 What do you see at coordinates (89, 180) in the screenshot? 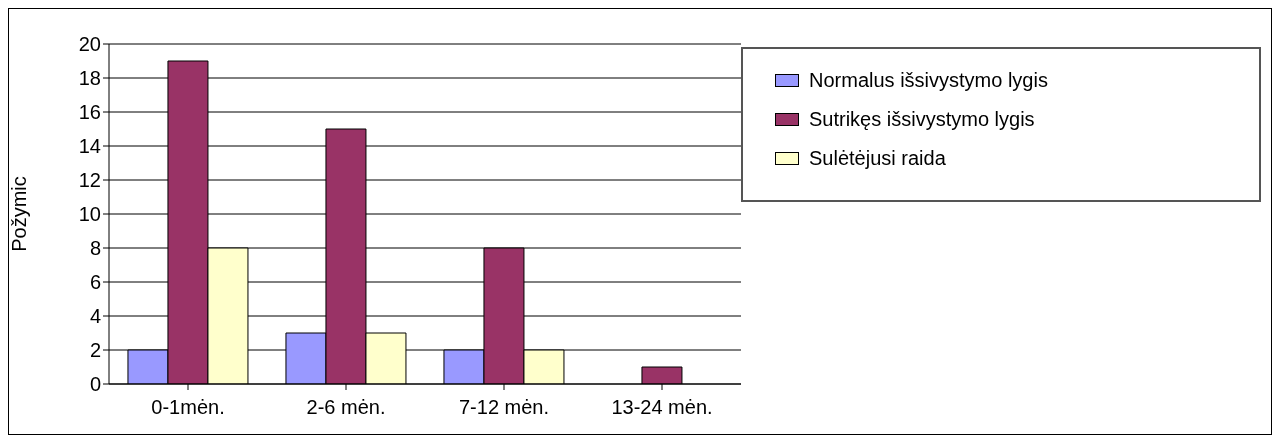
I see `y-tick-label: 12` at bounding box center [89, 180].